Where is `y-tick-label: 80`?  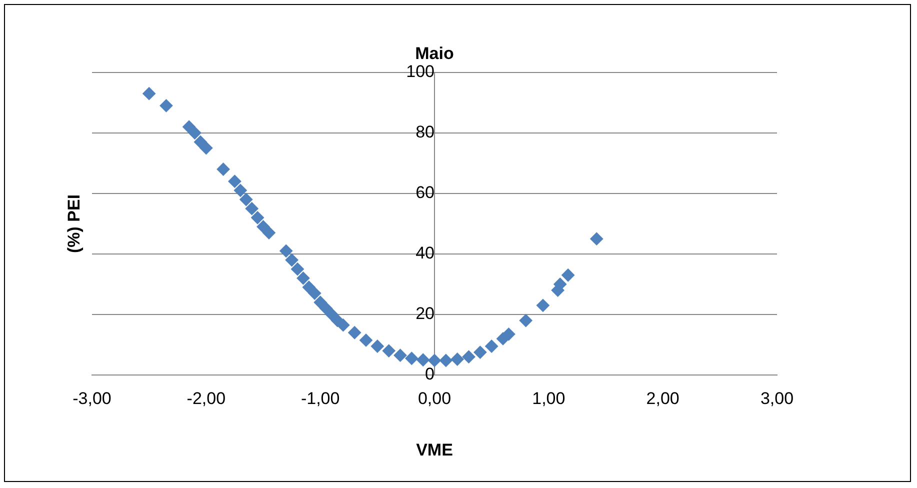
y-tick-label: 80 is located at coordinates (425, 132).